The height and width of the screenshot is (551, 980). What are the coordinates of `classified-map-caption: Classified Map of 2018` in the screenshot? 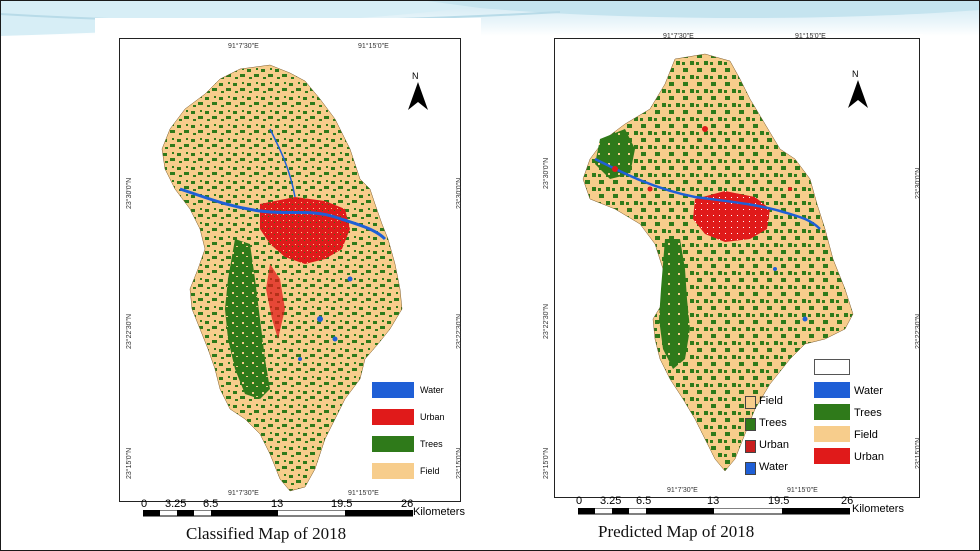 It's located at (266, 533).